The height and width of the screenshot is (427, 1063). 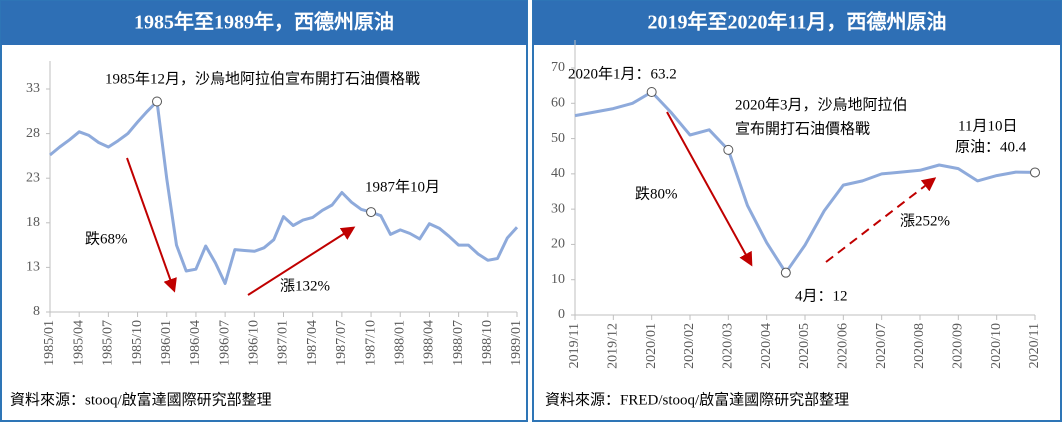 I want to click on y-tick-label: 50, so click(x=558, y=138).